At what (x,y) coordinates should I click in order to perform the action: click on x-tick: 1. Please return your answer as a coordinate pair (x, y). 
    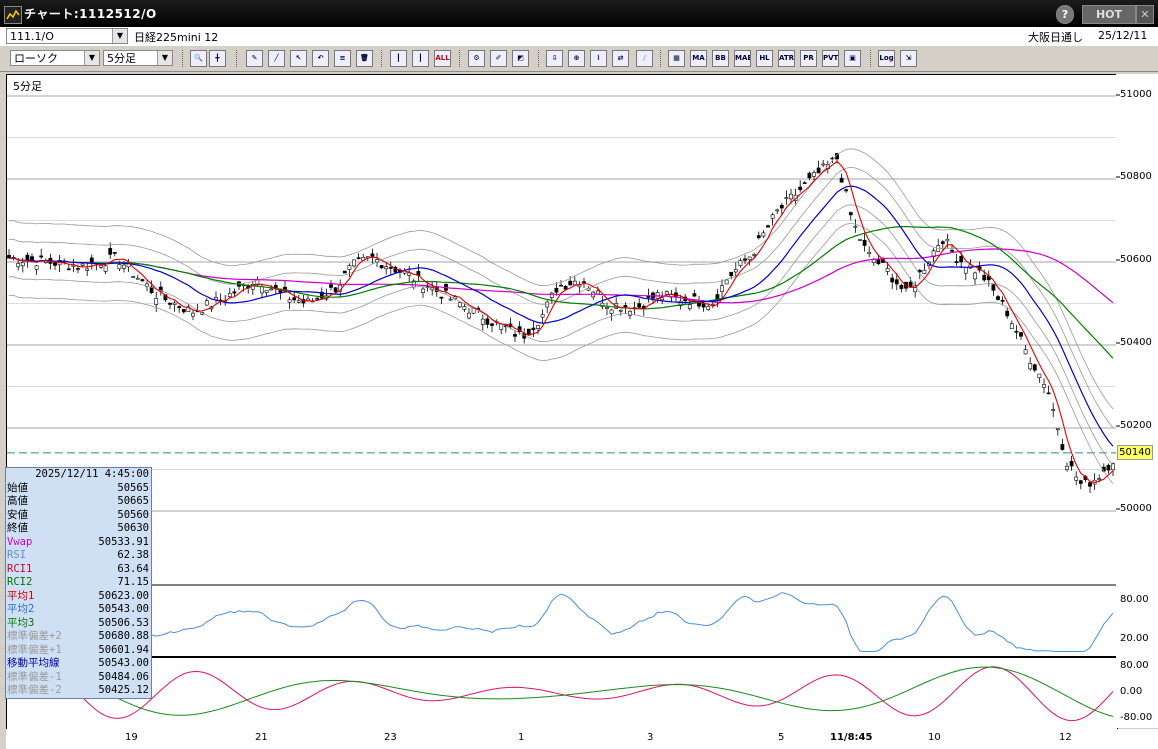
    Looking at the image, I should click on (521, 737).